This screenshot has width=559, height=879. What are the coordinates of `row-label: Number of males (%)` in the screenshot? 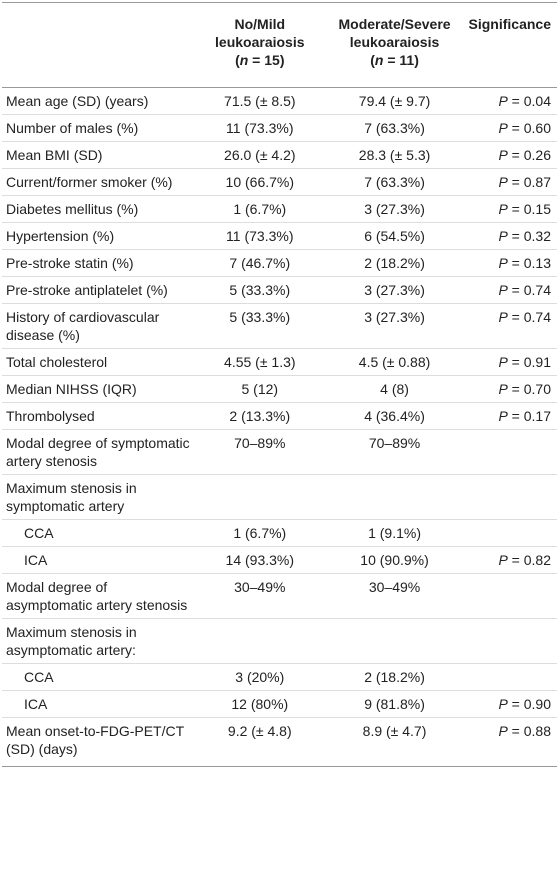 It's located at (99, 128).